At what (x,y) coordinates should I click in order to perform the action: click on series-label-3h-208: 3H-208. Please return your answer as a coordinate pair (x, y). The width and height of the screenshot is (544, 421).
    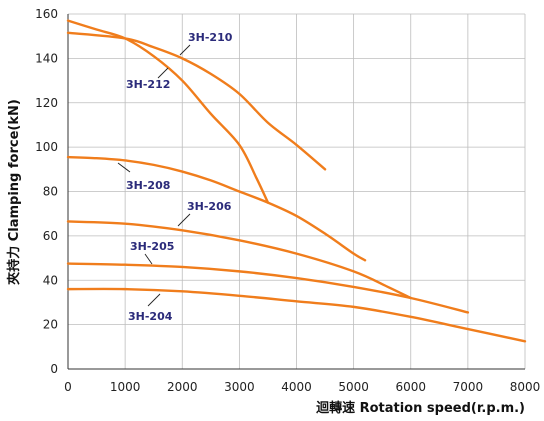
    Looking at the image, I should click on (148, 185).